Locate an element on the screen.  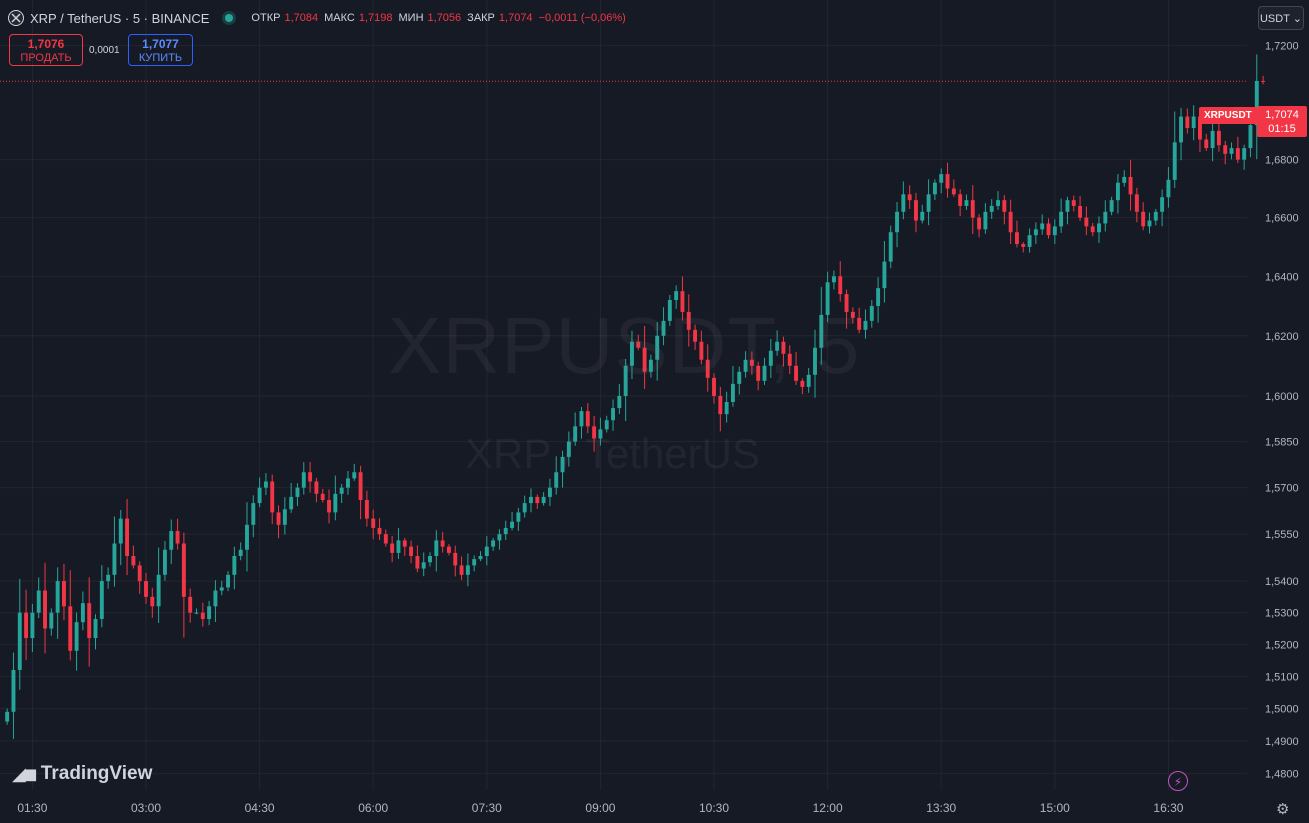
tradingview-logo: ◢◼ TradingView is located at coordinates (82, 774).